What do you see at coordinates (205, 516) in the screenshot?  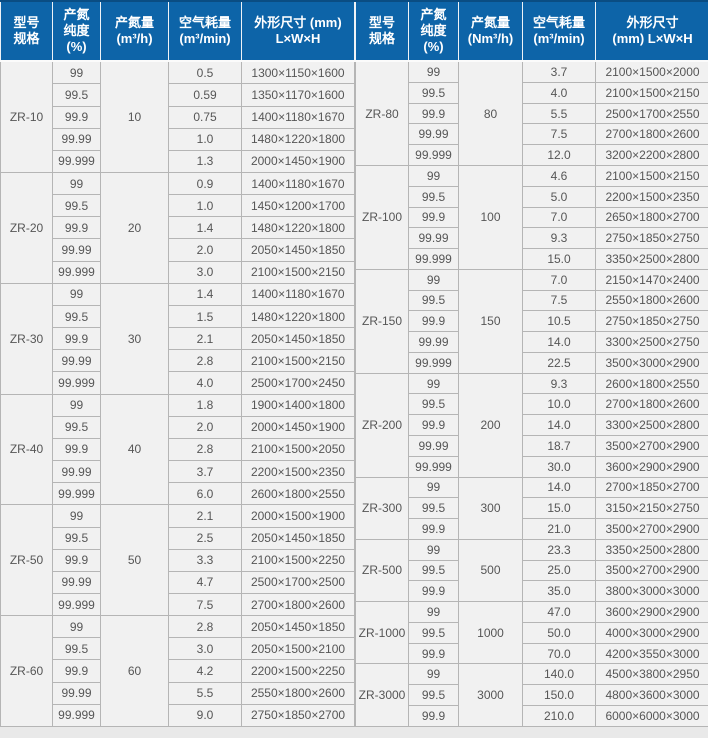 I see `air-consumption-cell: 2.1` at bounding box center [205, 516].